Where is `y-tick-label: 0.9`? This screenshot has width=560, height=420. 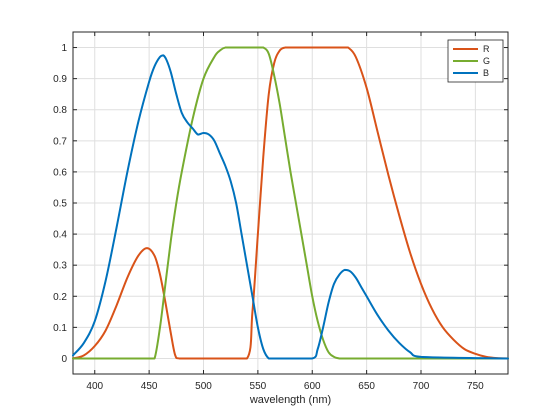
y-tick-label: 0.9 is located at coordinates (60, 79).